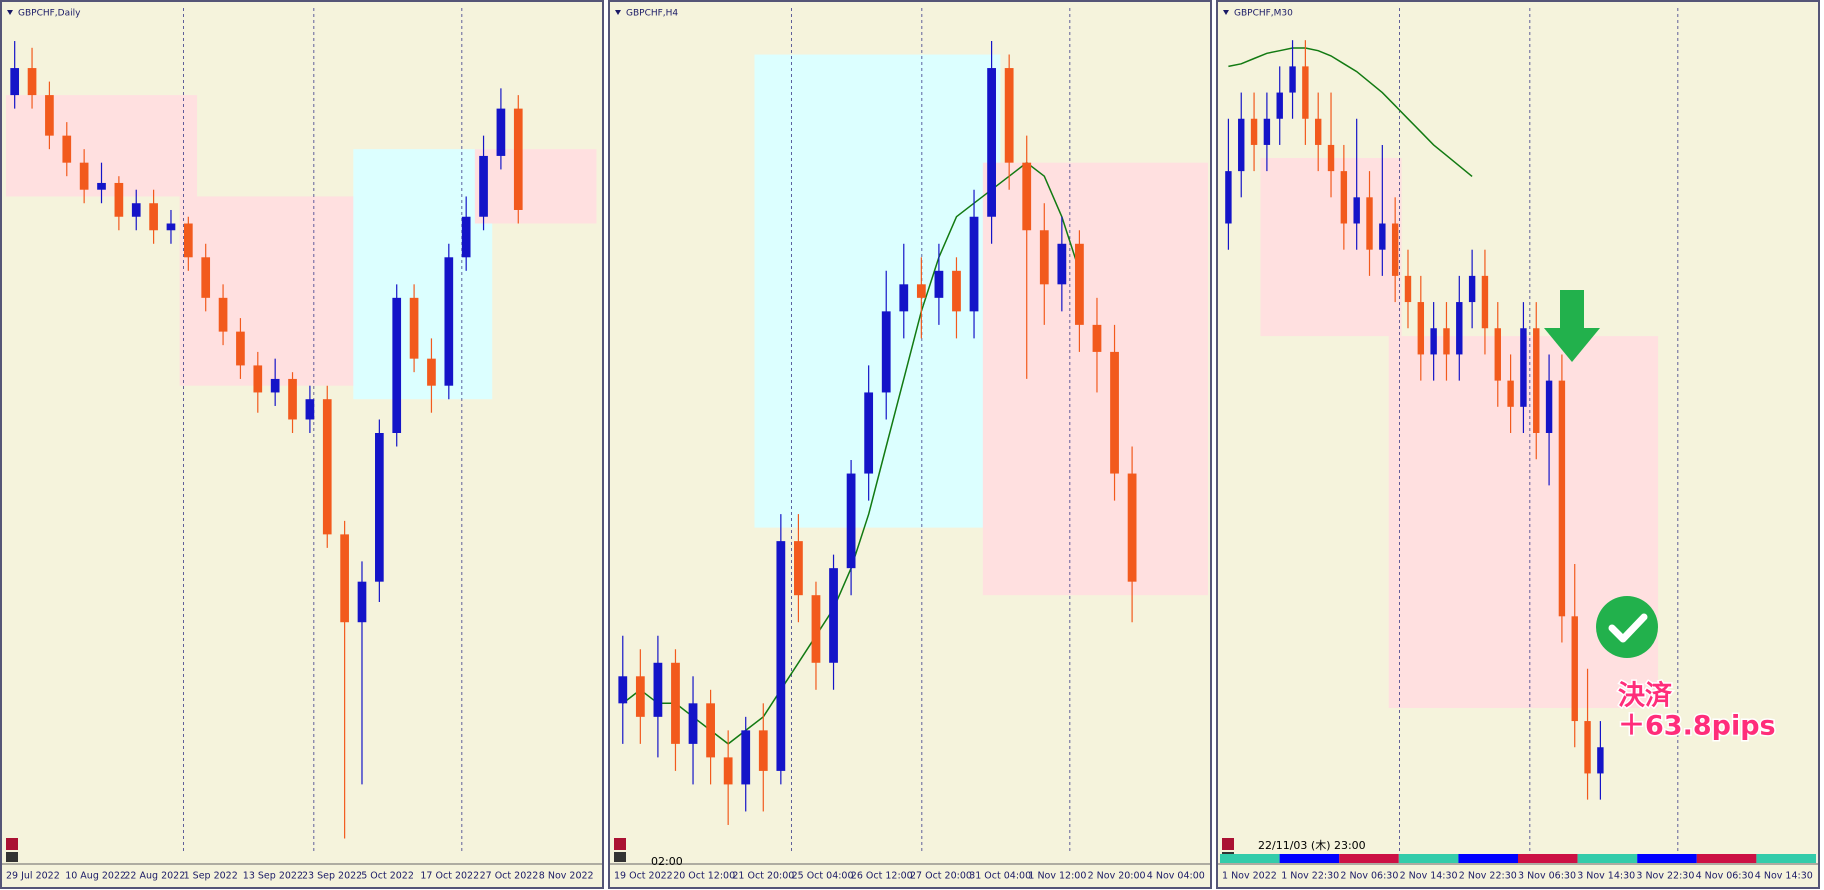 Image resolution: width=1824 pixels, height=890 pixels. What do you see at coordinates (49, 14) in the screenshot?
I see `chart-title: GBPCHF,Daily` at bounding box center [49, 14].